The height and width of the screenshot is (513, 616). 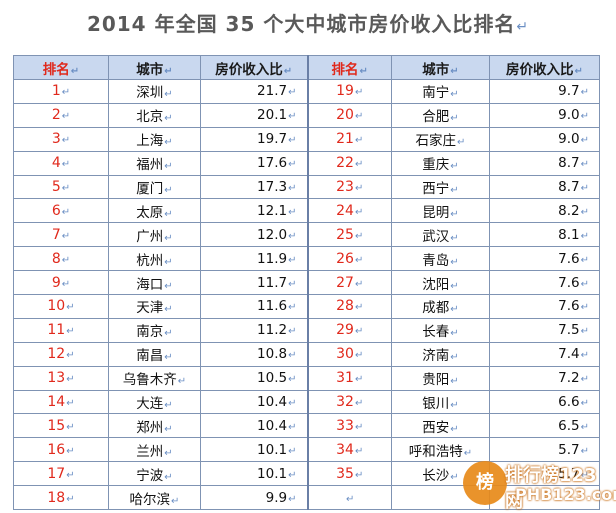 I want to click on city-cell: 厦门↵, so click(x=154, y=187).